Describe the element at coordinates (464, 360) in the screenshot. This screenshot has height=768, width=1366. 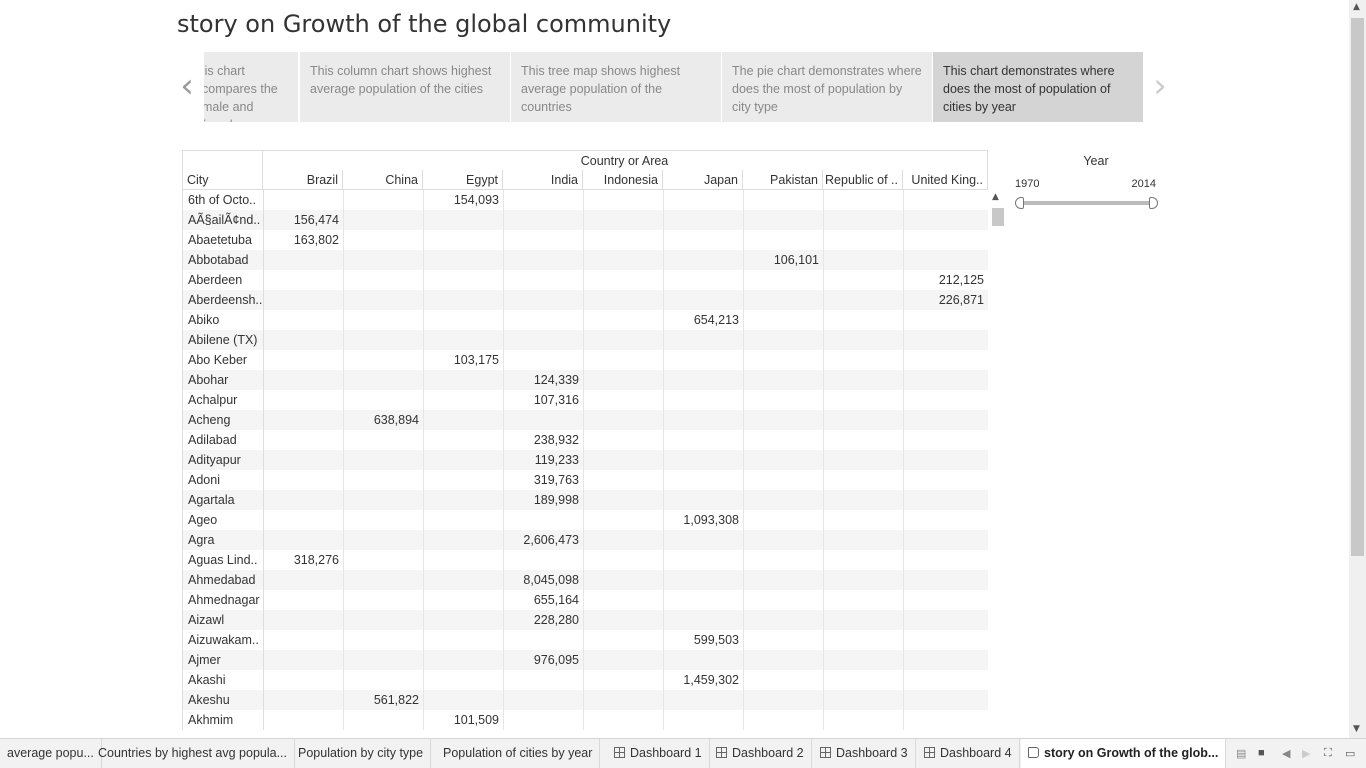
I see `value-cell: 103,175` at that location.